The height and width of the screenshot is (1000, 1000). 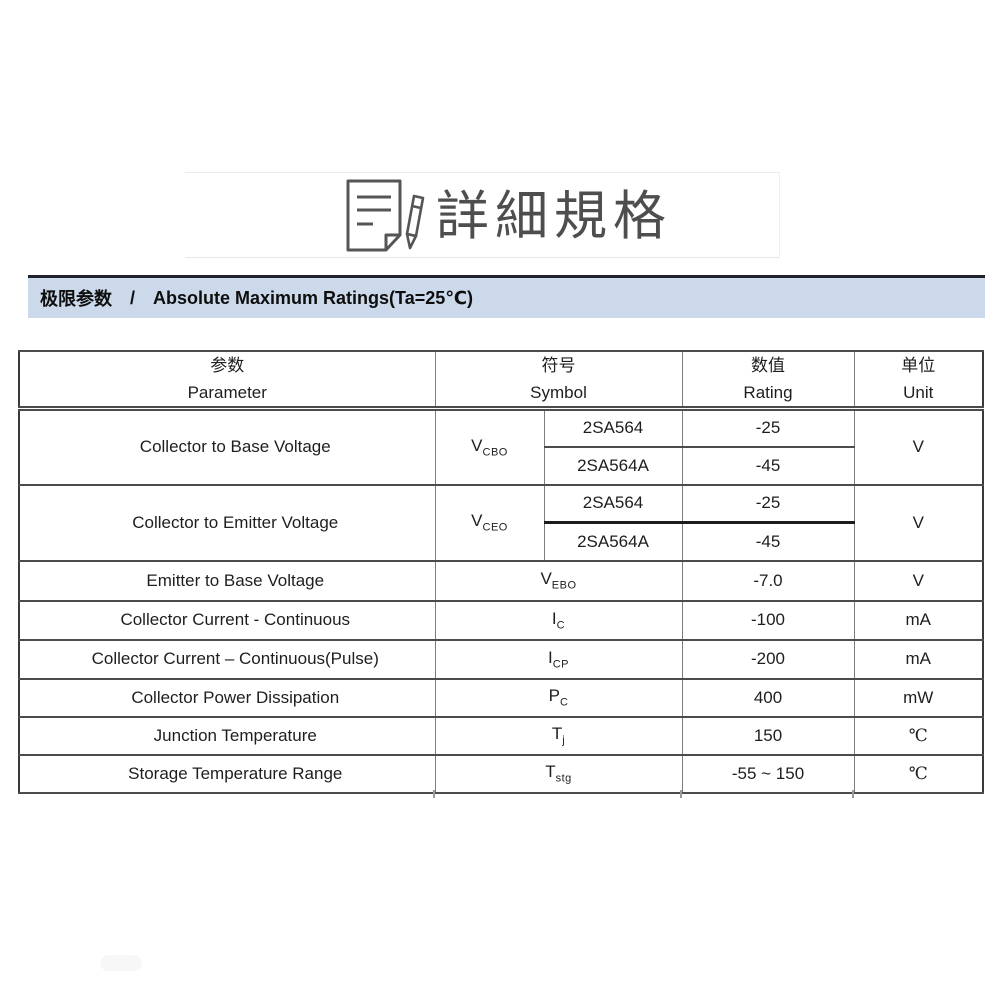 What do you see at coordinates (918, 392) in the screenshot?
I see `col-header-unit-en: Unit` at bounding box center [918, 392].